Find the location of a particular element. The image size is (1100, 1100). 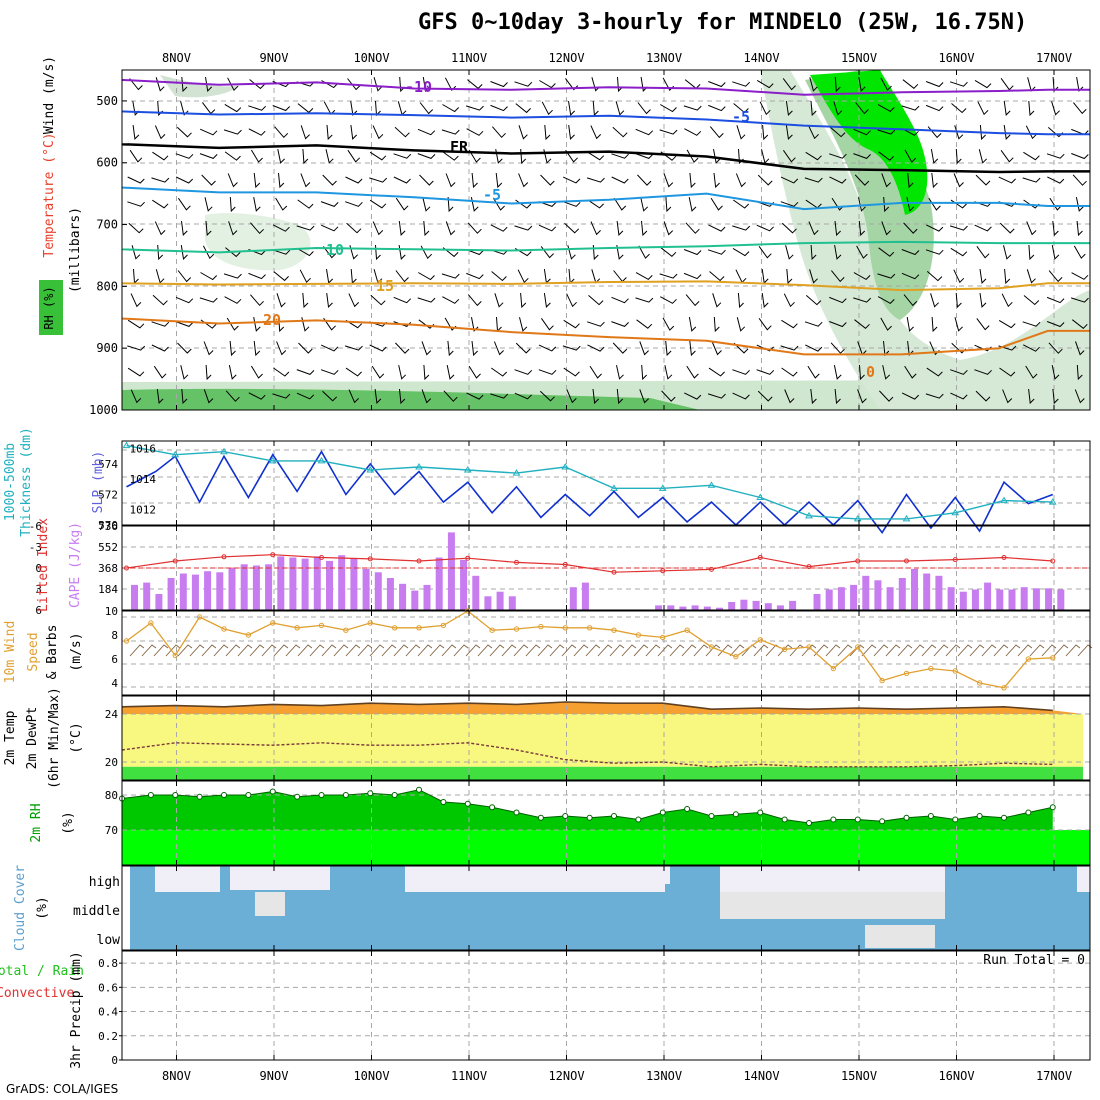

convective-label: Convective is located at coordinates (37, 993).